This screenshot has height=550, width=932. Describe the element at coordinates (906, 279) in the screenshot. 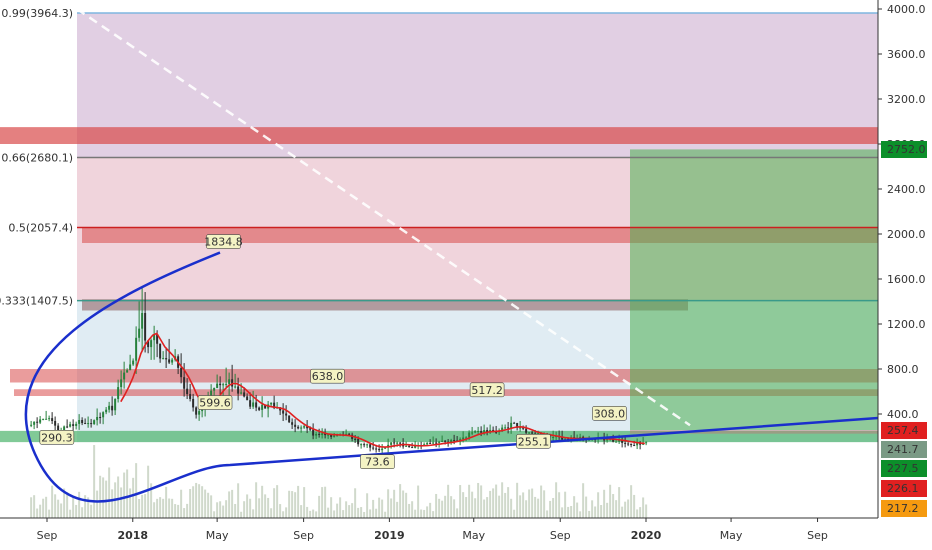

I see `y-tick-label: 1600.0` at that location.